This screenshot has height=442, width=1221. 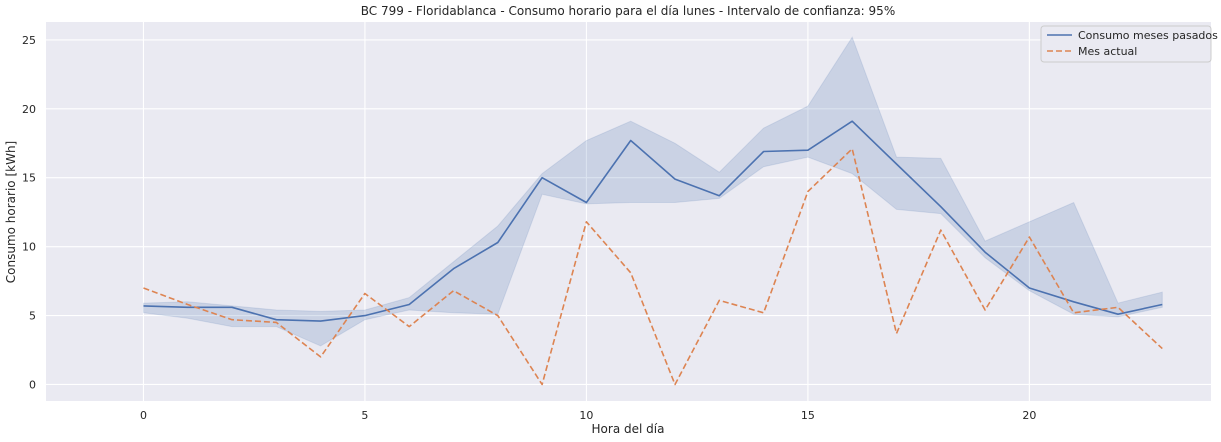 What do you see at coordinates (1029, 415) in the screenshot?
I see `x-tick-label: 20` at bounding box center [1029, 415].